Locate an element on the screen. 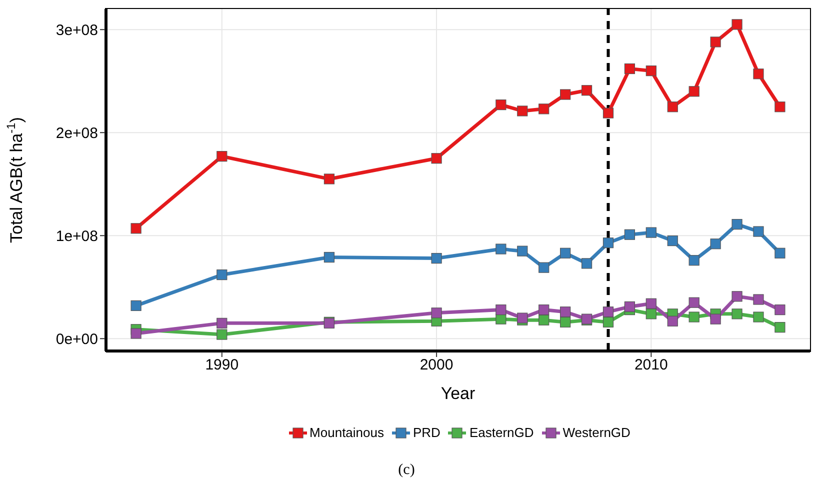 The height and width of the screenshot is (493, 813). x-tick-label: 1990 is located at coordinates (222, 365).